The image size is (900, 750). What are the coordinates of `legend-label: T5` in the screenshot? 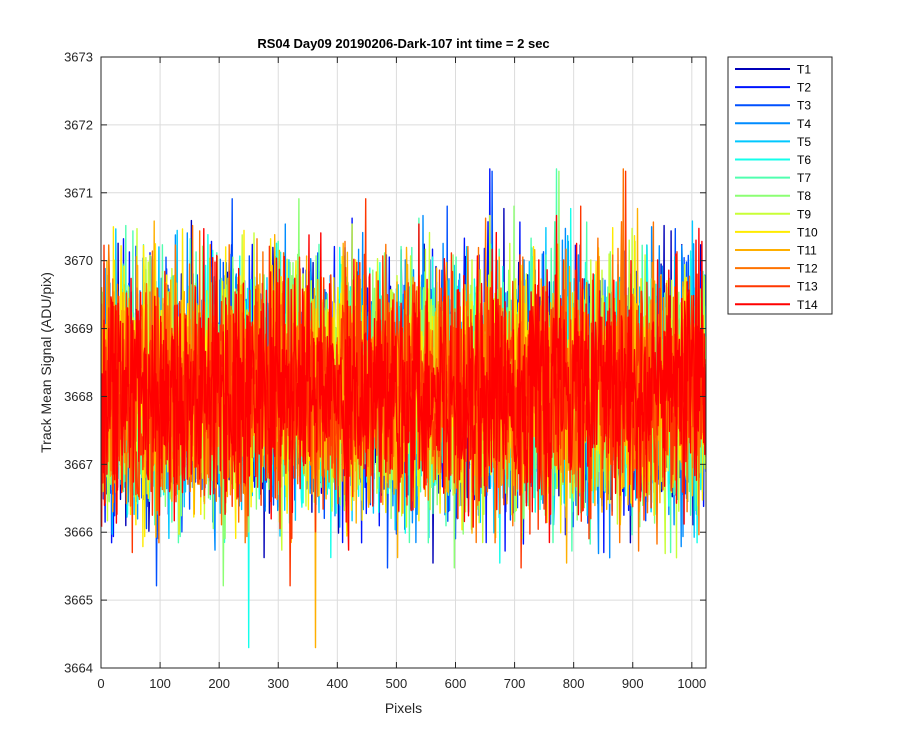 It's located at (804, 142).